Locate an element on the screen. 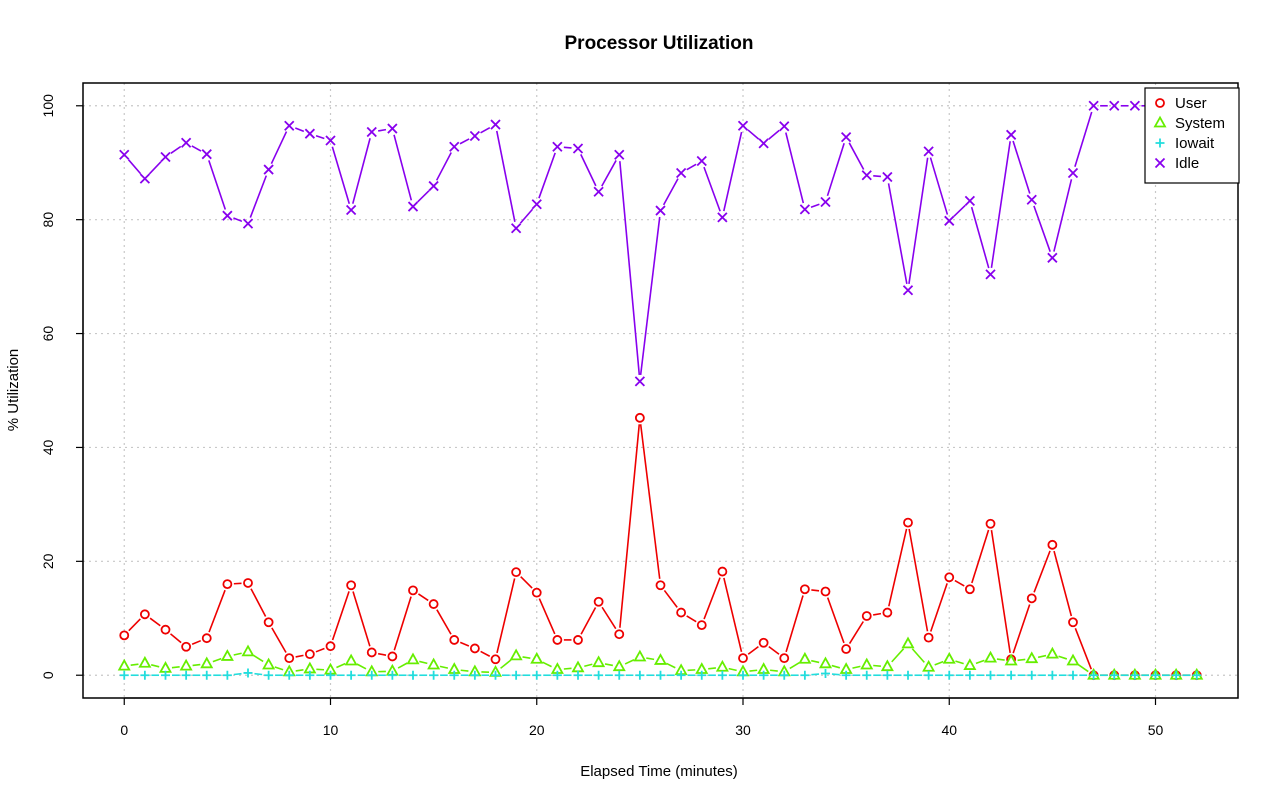 The height and width of the screenshot is (801, 1280). iowait-line-segment is located at coordinates (815, 674).